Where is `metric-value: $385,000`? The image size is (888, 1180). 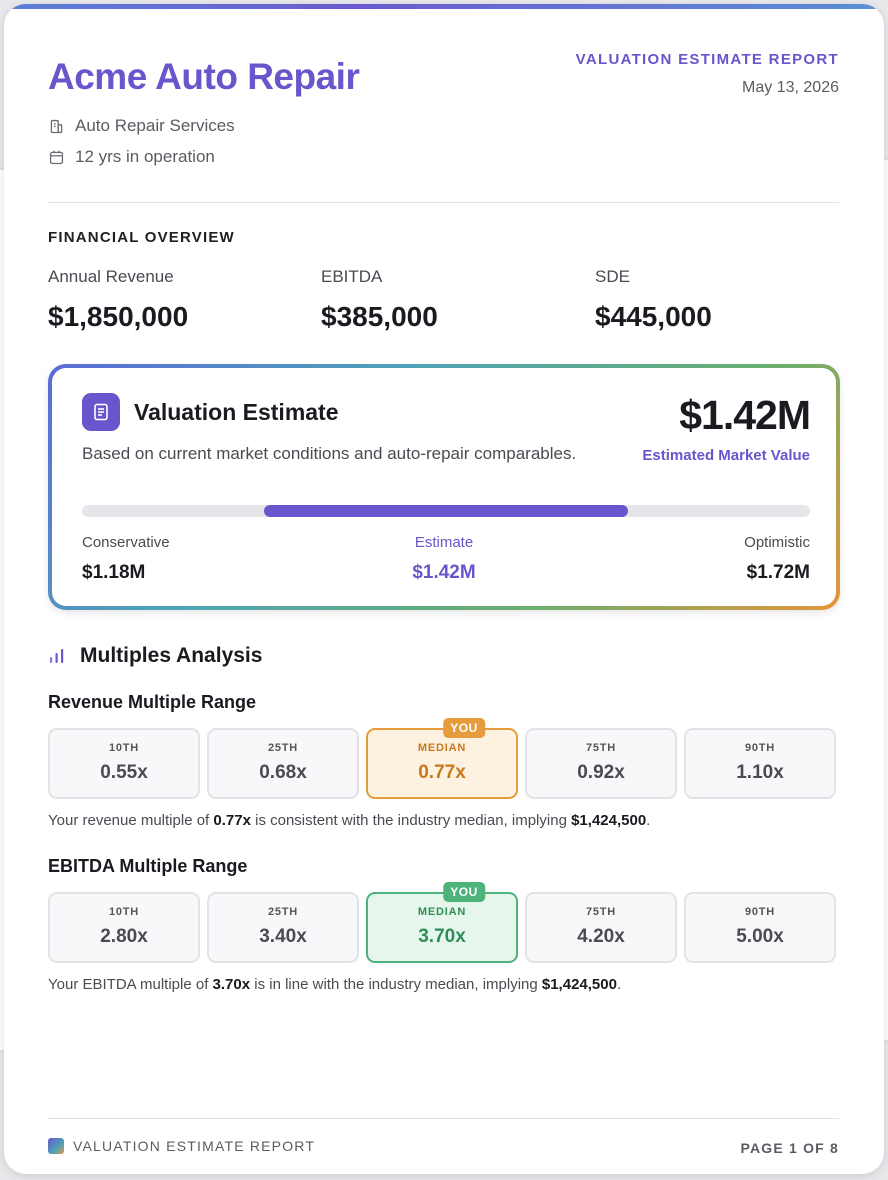
metric-value: $385,000 is located at coordinates (379, 316).